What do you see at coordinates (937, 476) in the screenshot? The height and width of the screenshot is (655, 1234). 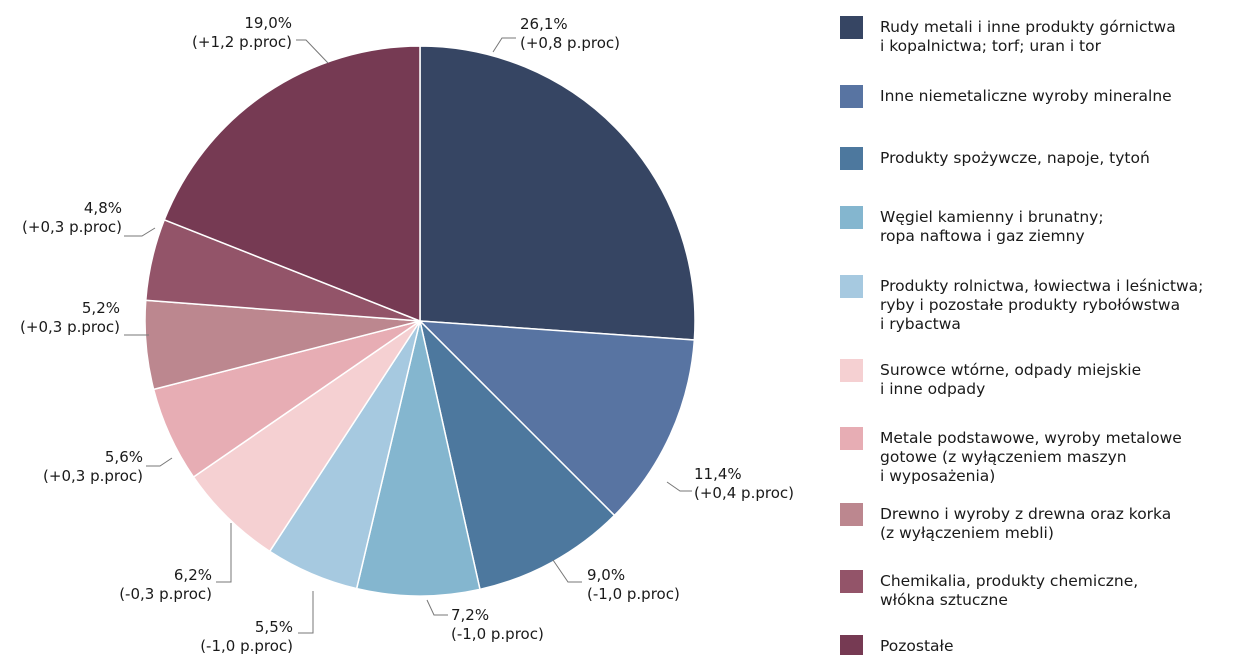 I see `legend-label: i wyposażenia)` at bounding box center [937, 476].